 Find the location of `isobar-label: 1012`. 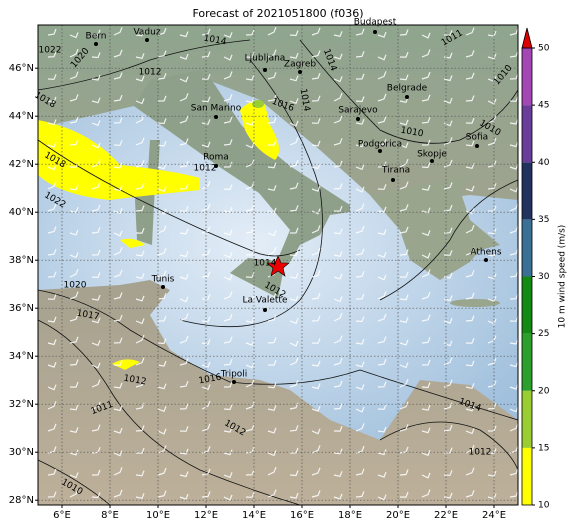

isobar-label: 1012 is located at coordinates (205, 169).